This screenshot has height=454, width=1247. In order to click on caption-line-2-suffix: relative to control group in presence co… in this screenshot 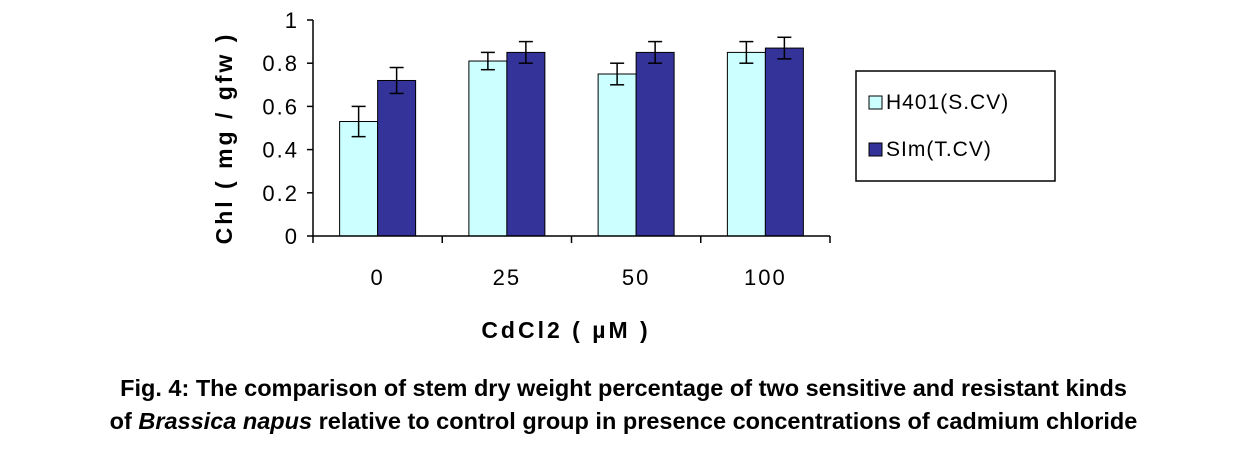, I will do `click(725, 421)`.